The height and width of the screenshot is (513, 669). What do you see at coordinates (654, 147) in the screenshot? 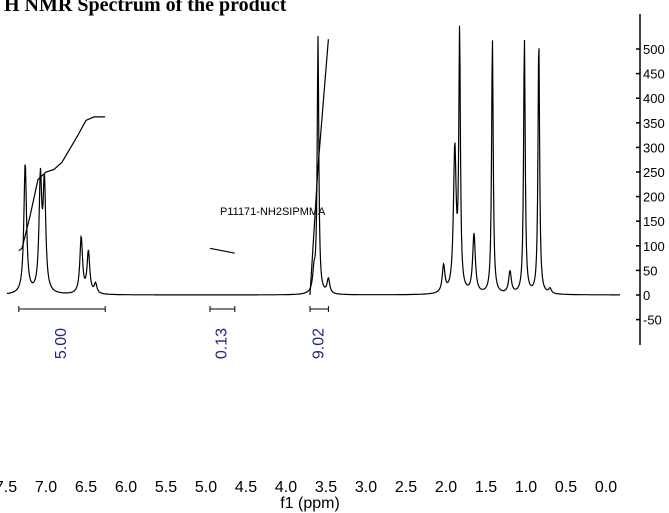
I see `y-tick-label: 300` at bounding box center [654, 147].